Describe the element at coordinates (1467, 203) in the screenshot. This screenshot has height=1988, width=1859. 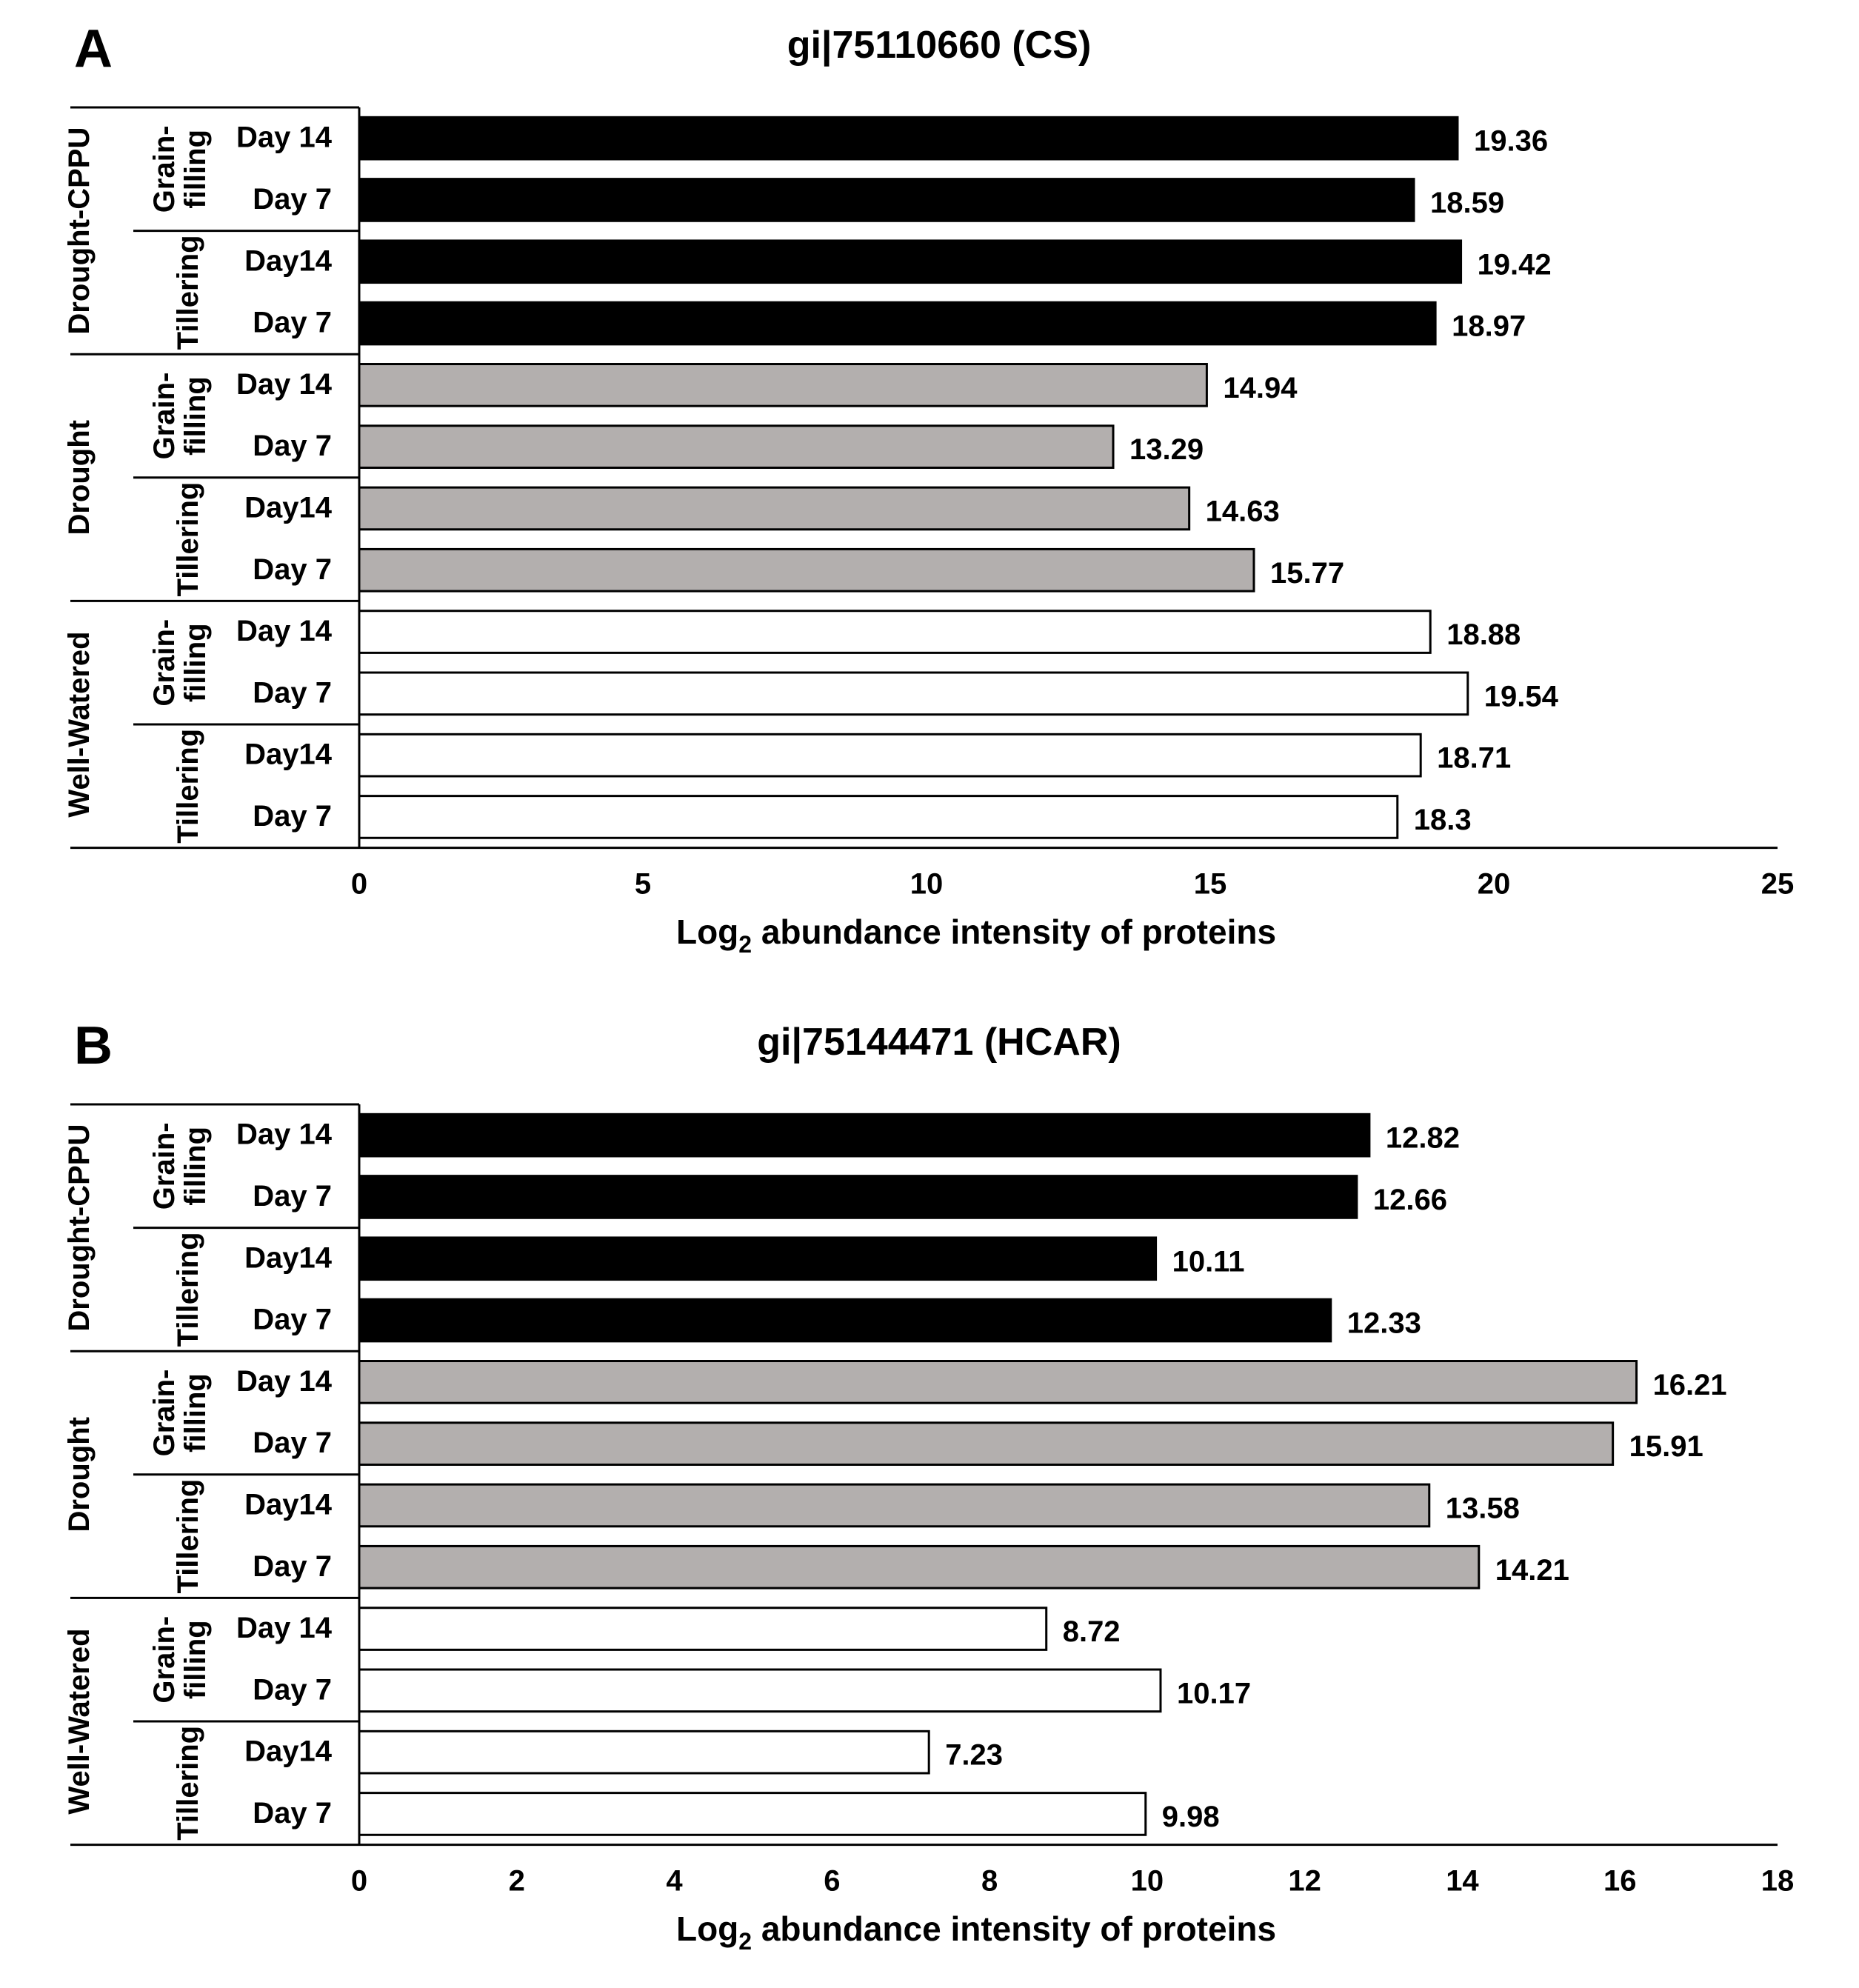
I see `bar-value-label: 18.59` at that location.